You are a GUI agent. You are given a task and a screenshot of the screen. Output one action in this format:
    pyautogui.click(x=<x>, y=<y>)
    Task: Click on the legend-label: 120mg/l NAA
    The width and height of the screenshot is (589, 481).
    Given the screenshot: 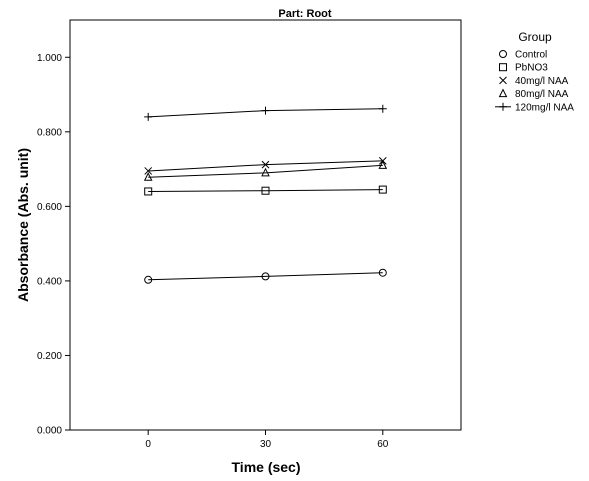 What is the action you would take?
    pyautogui.click(x=544, y=107)
    